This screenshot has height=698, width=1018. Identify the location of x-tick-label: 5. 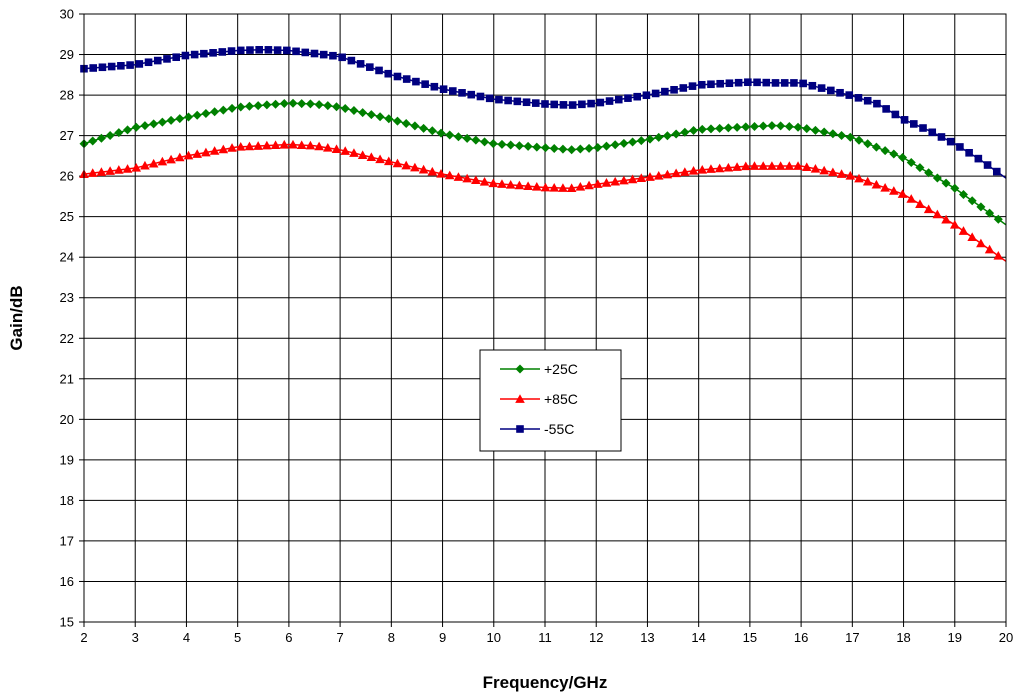
(237, 637).